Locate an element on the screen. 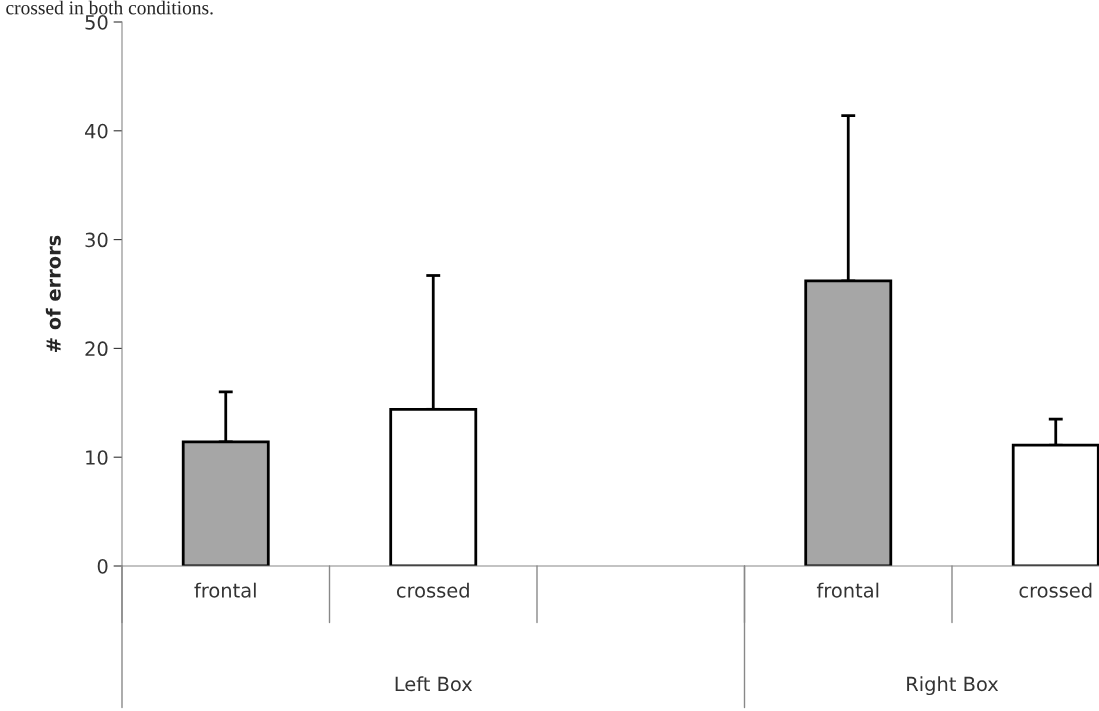 This screenshot has width=1099, height=711. text: crossed in both conditions. is located at coordinates (109, 7).